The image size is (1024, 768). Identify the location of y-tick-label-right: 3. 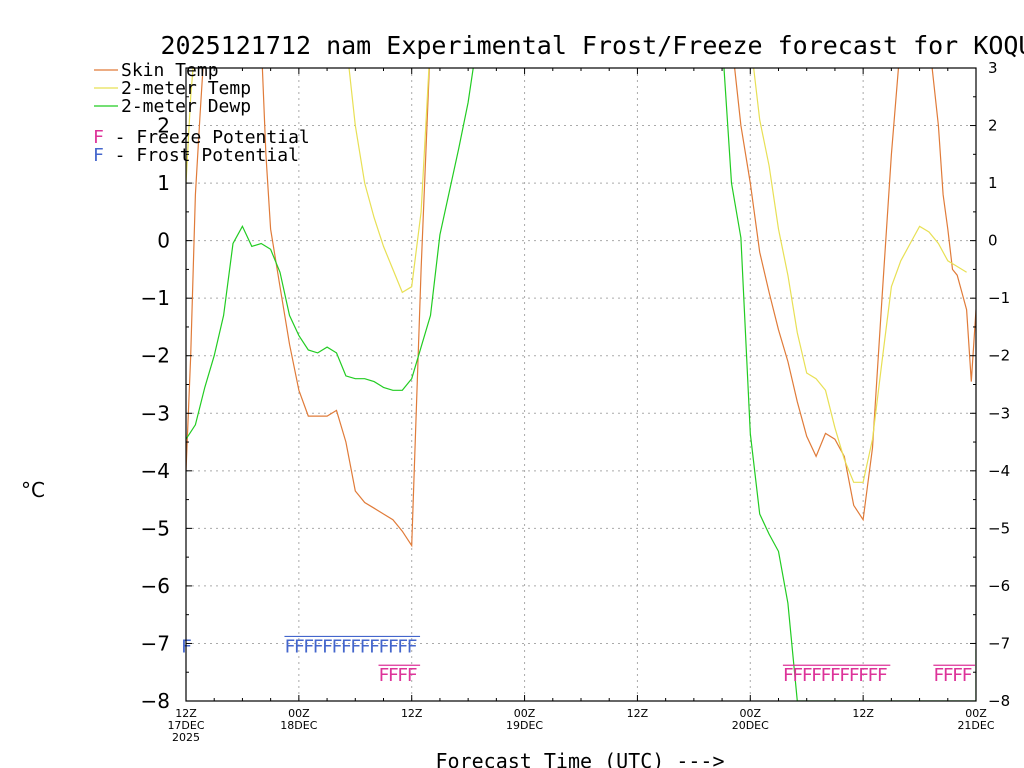
(993, 68).